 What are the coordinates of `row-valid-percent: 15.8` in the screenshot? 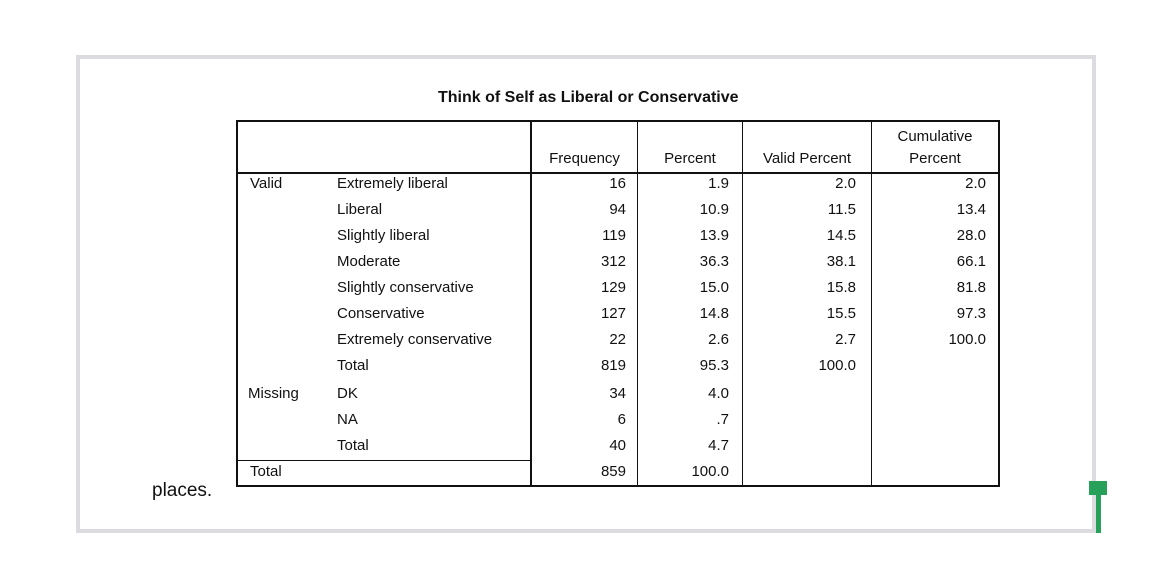 It's located at (841, 287).